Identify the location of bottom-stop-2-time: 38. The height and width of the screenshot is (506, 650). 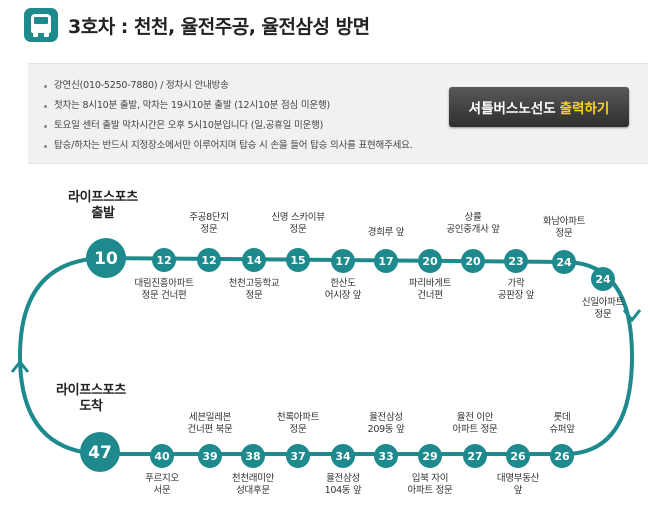
(252, 456).